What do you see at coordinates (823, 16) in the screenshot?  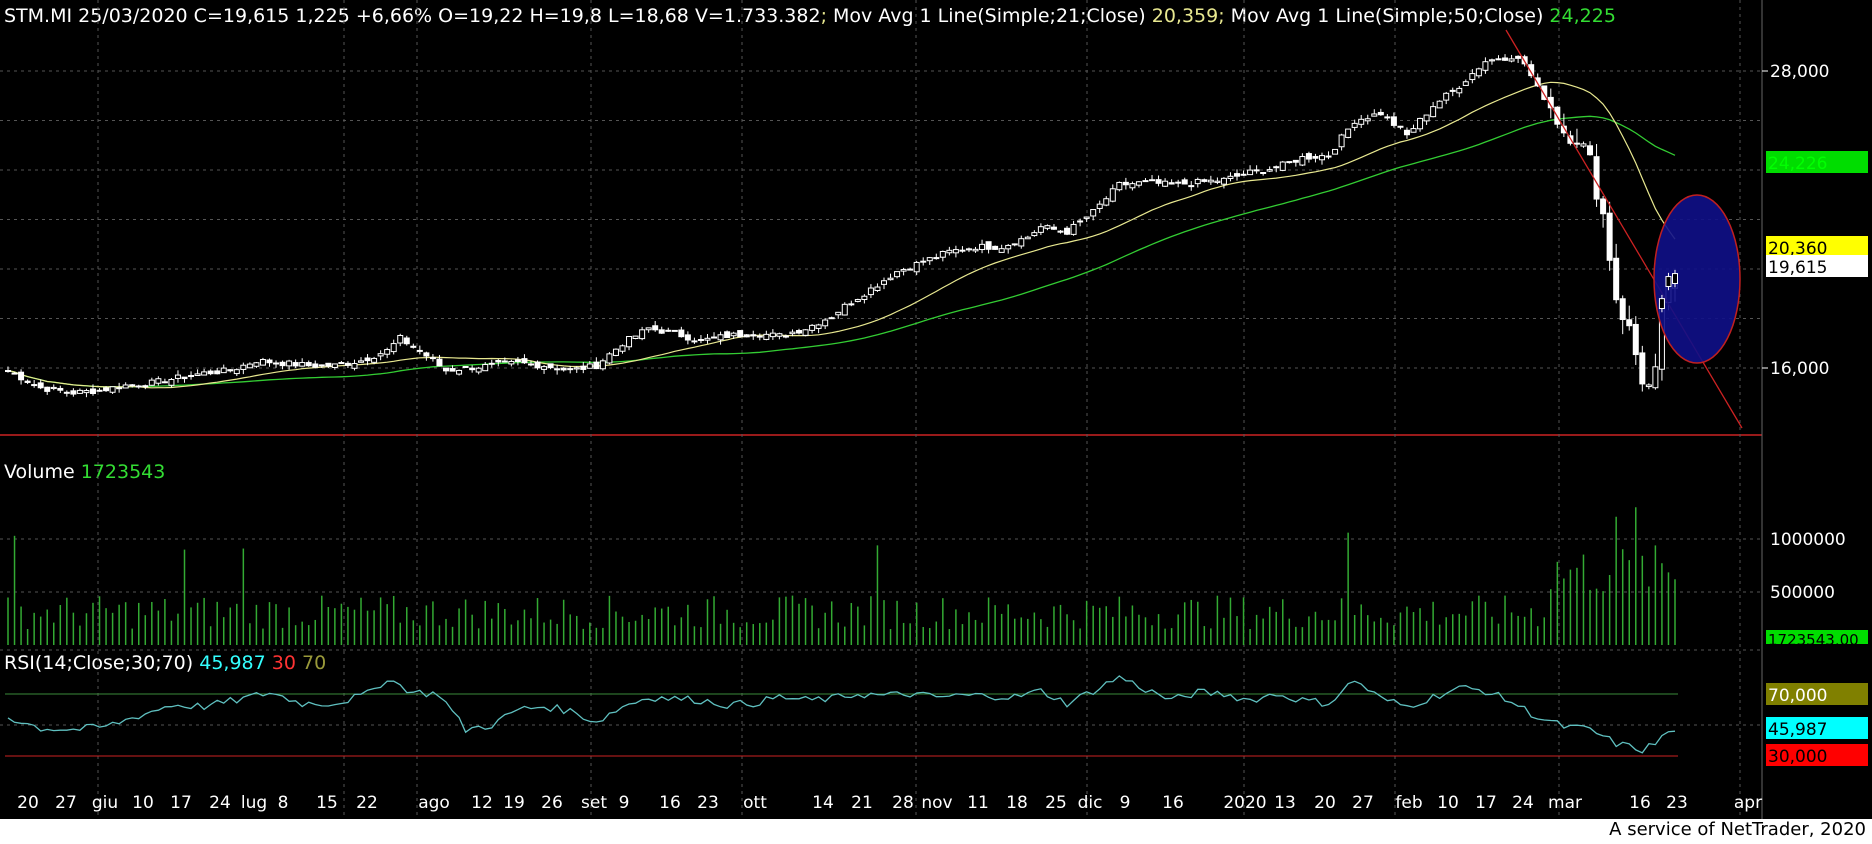 I see `header-sep1: ;` at bounding box center [823, 16].